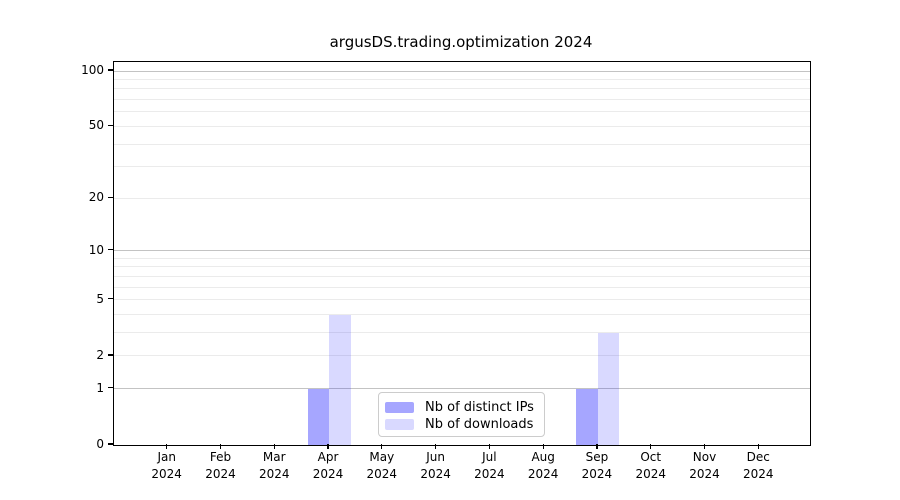 Image resolution: width=900 pixels, height=500 pixels. I want to click on x-tick-dec, so click(758, 446).